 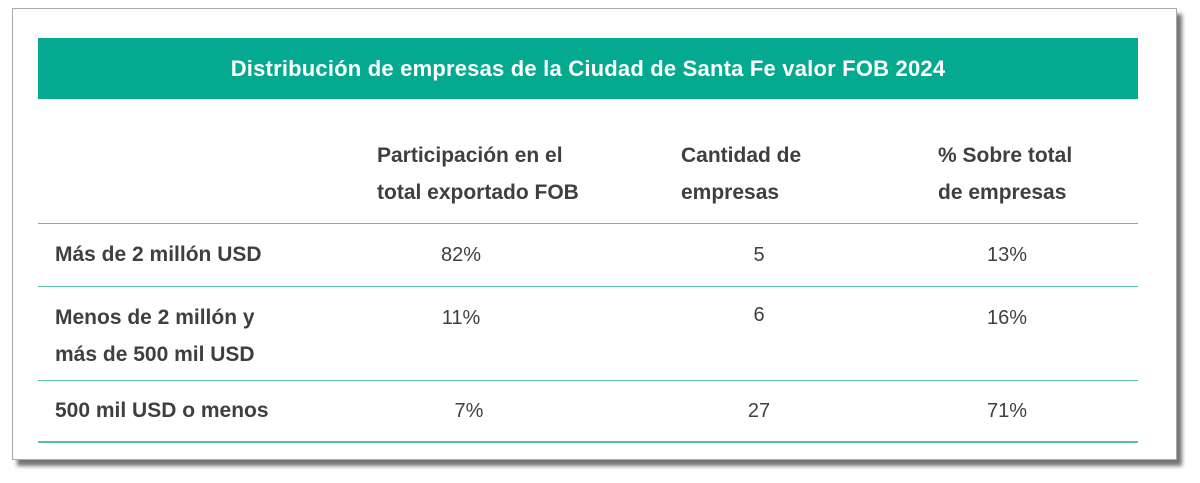 What do you see at coordinates (588, 442) in the screenshot?
I see `table-bottom-rule` at bounding box center [588, 442].